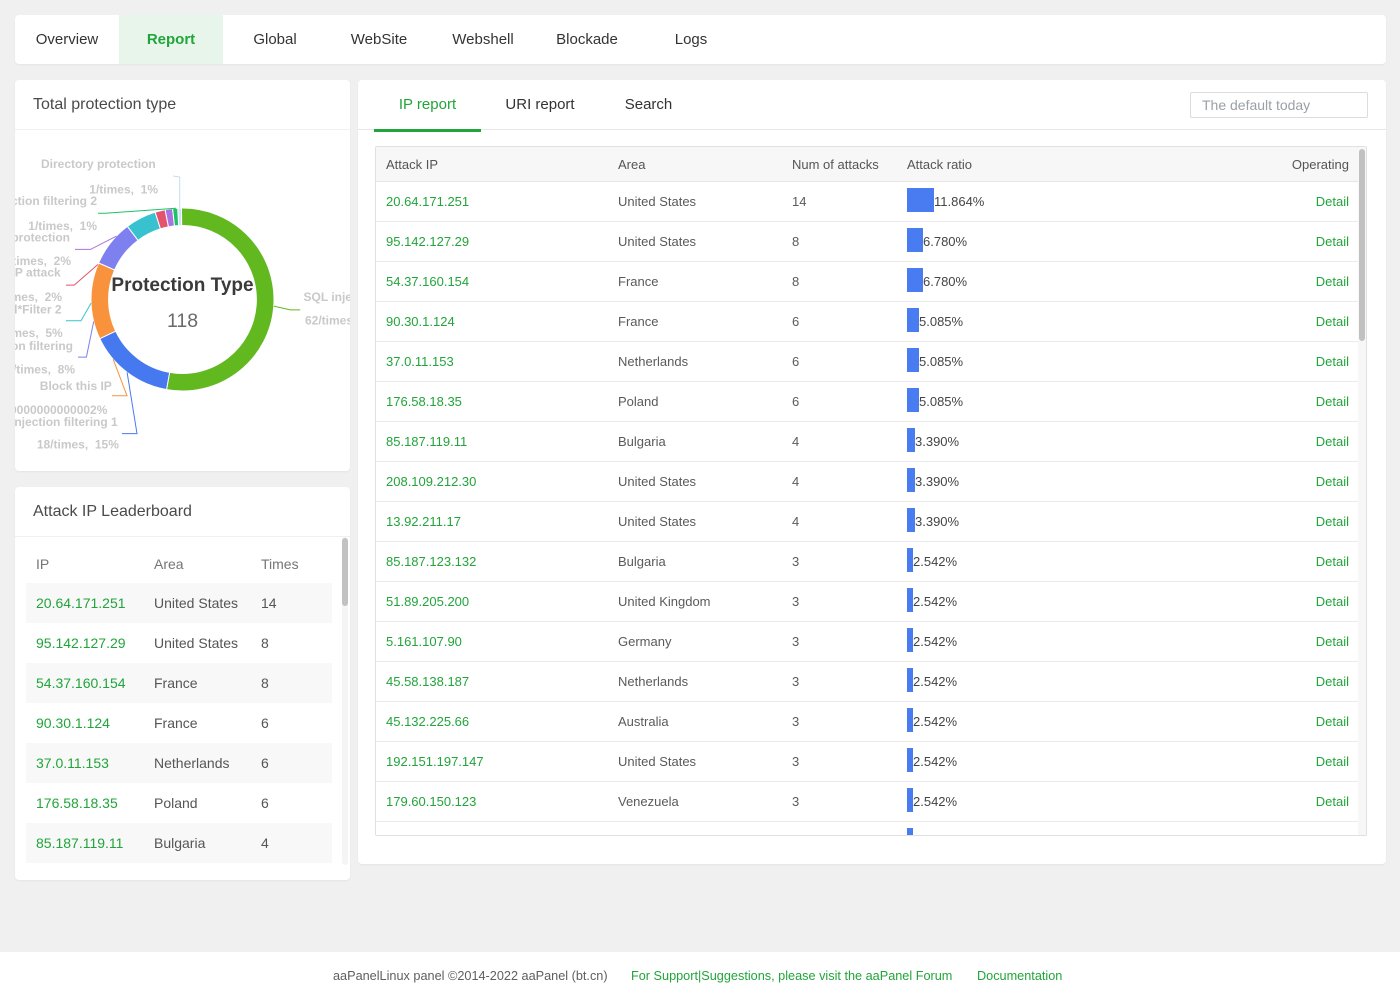 The width and height of the screenshot is (1400, 1000). Describe the element at coordinates (327, 297) in the screenshot. I see `svg-text: SQL injection f` at that location.